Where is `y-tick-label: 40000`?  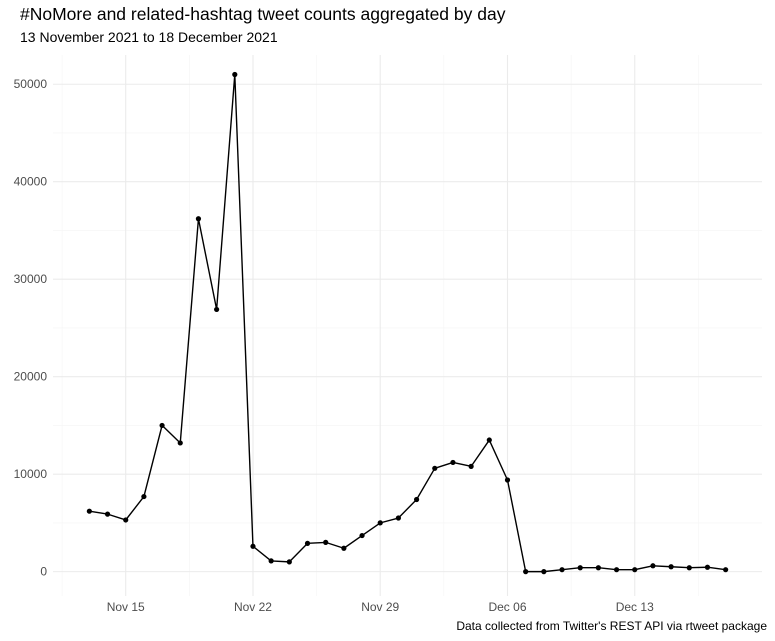 y-tick-label: 40000 is located at coordinates (31, 182).